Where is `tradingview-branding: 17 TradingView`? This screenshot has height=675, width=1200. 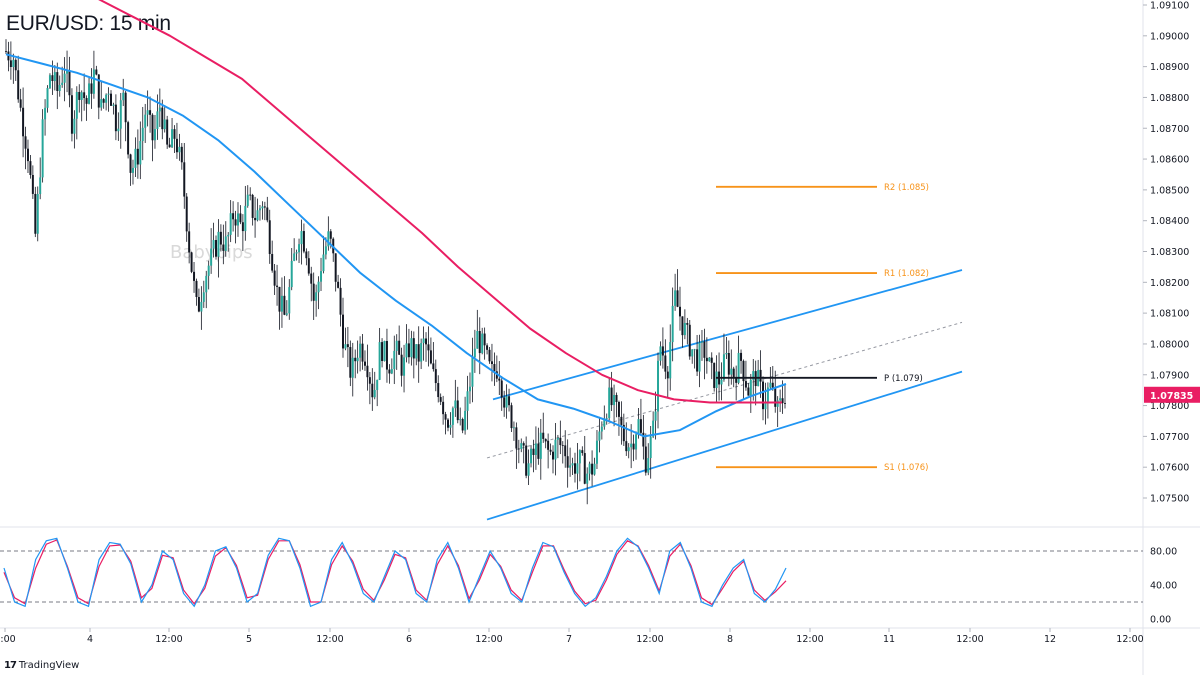 tradingview-branding: 17 TradingView is located at coordinates (41, 665).